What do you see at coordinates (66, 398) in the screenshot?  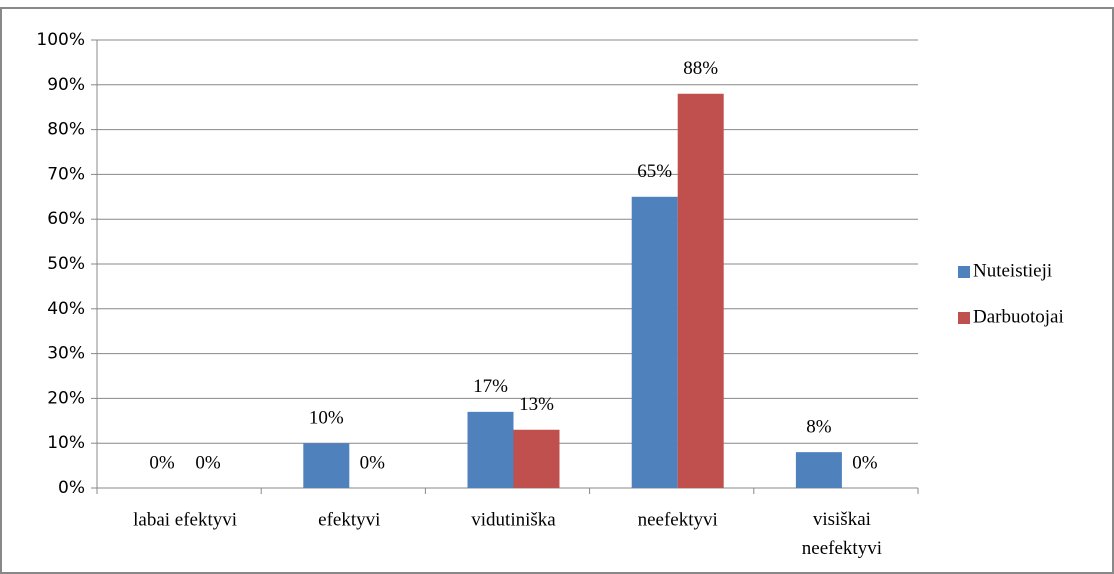 I see `y-tick-label: 20%` at bounding box center [66, 398].